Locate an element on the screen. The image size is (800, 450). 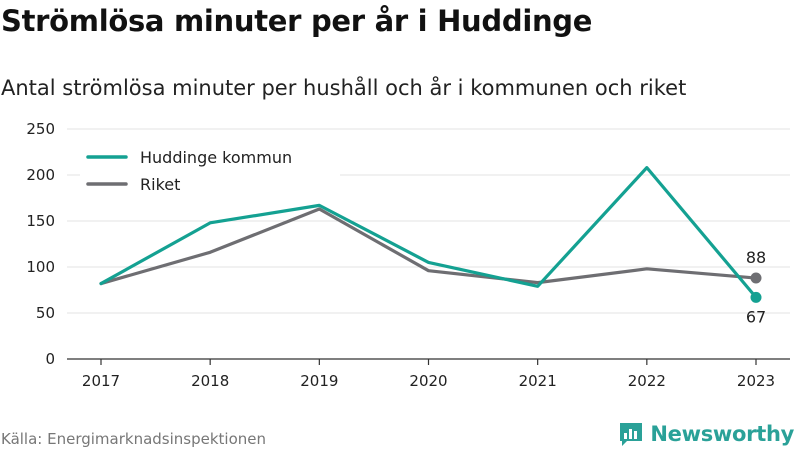
y-tick-label: 100 is located at coordinates (40, 267).